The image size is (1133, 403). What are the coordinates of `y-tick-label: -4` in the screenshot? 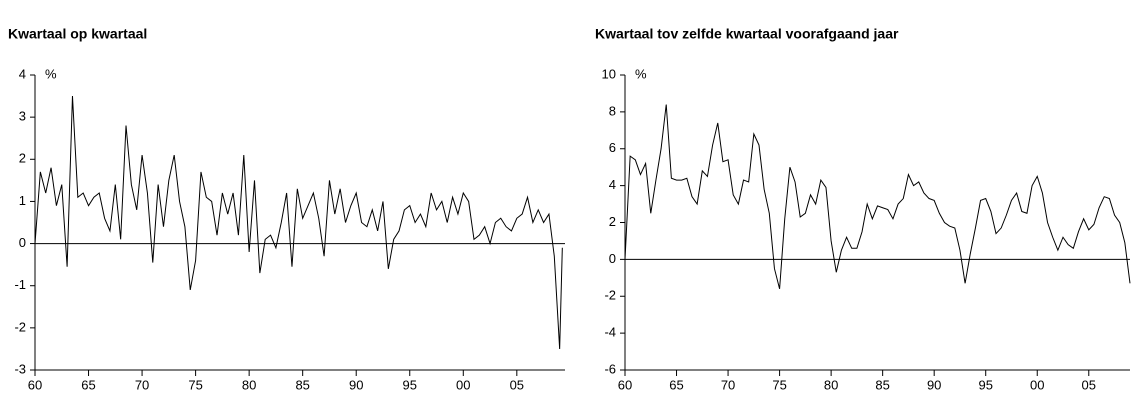 It's located at (610, 332).